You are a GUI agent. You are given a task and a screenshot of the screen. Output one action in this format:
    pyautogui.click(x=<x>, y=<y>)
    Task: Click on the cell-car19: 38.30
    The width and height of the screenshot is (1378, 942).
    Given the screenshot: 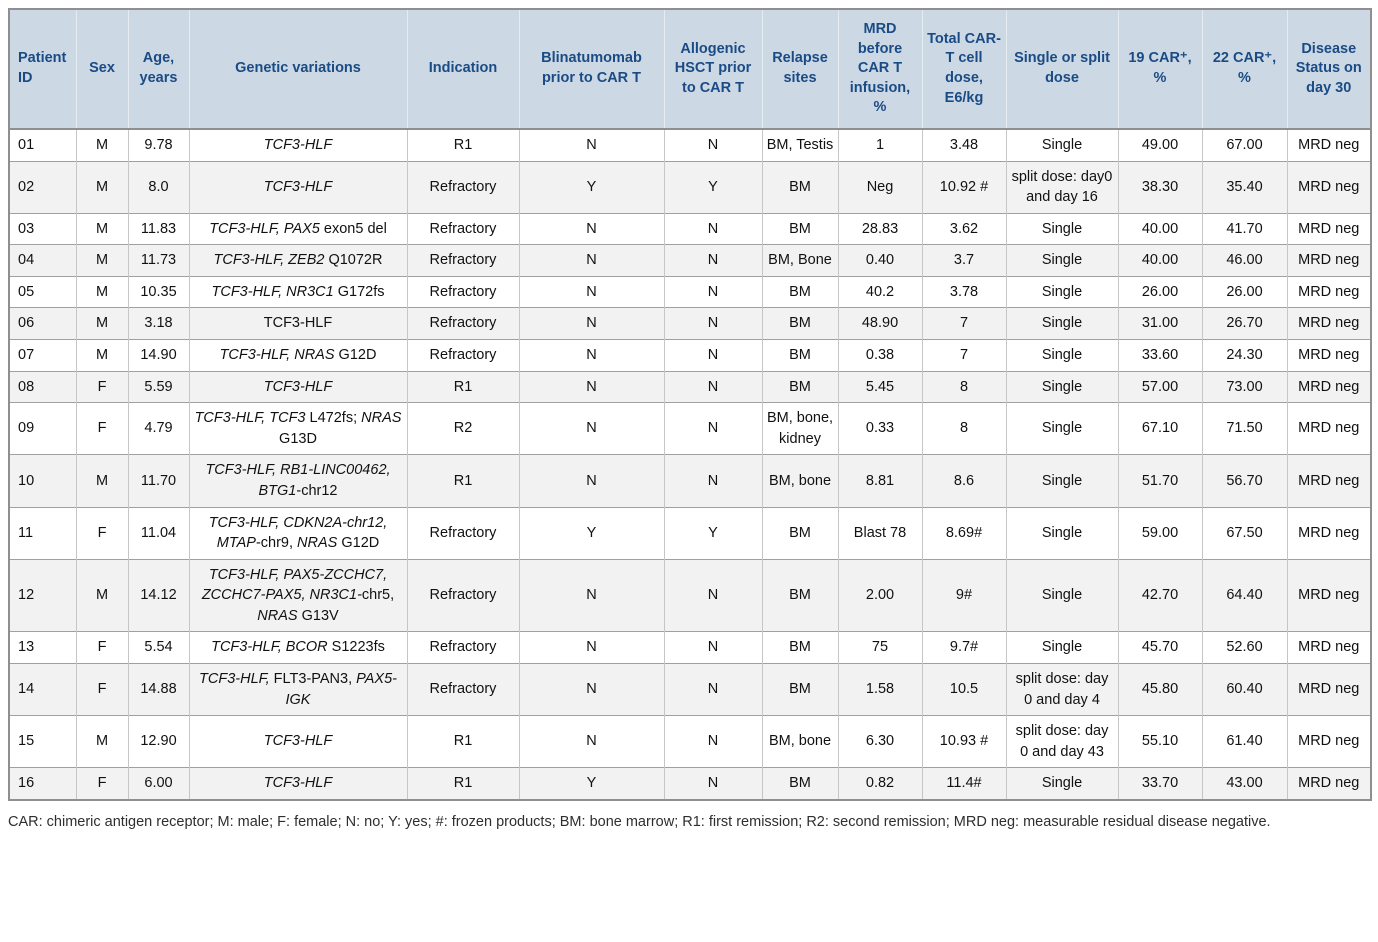 What is the action you would take?
    pyautogui.click(x=1159, y=187)
    